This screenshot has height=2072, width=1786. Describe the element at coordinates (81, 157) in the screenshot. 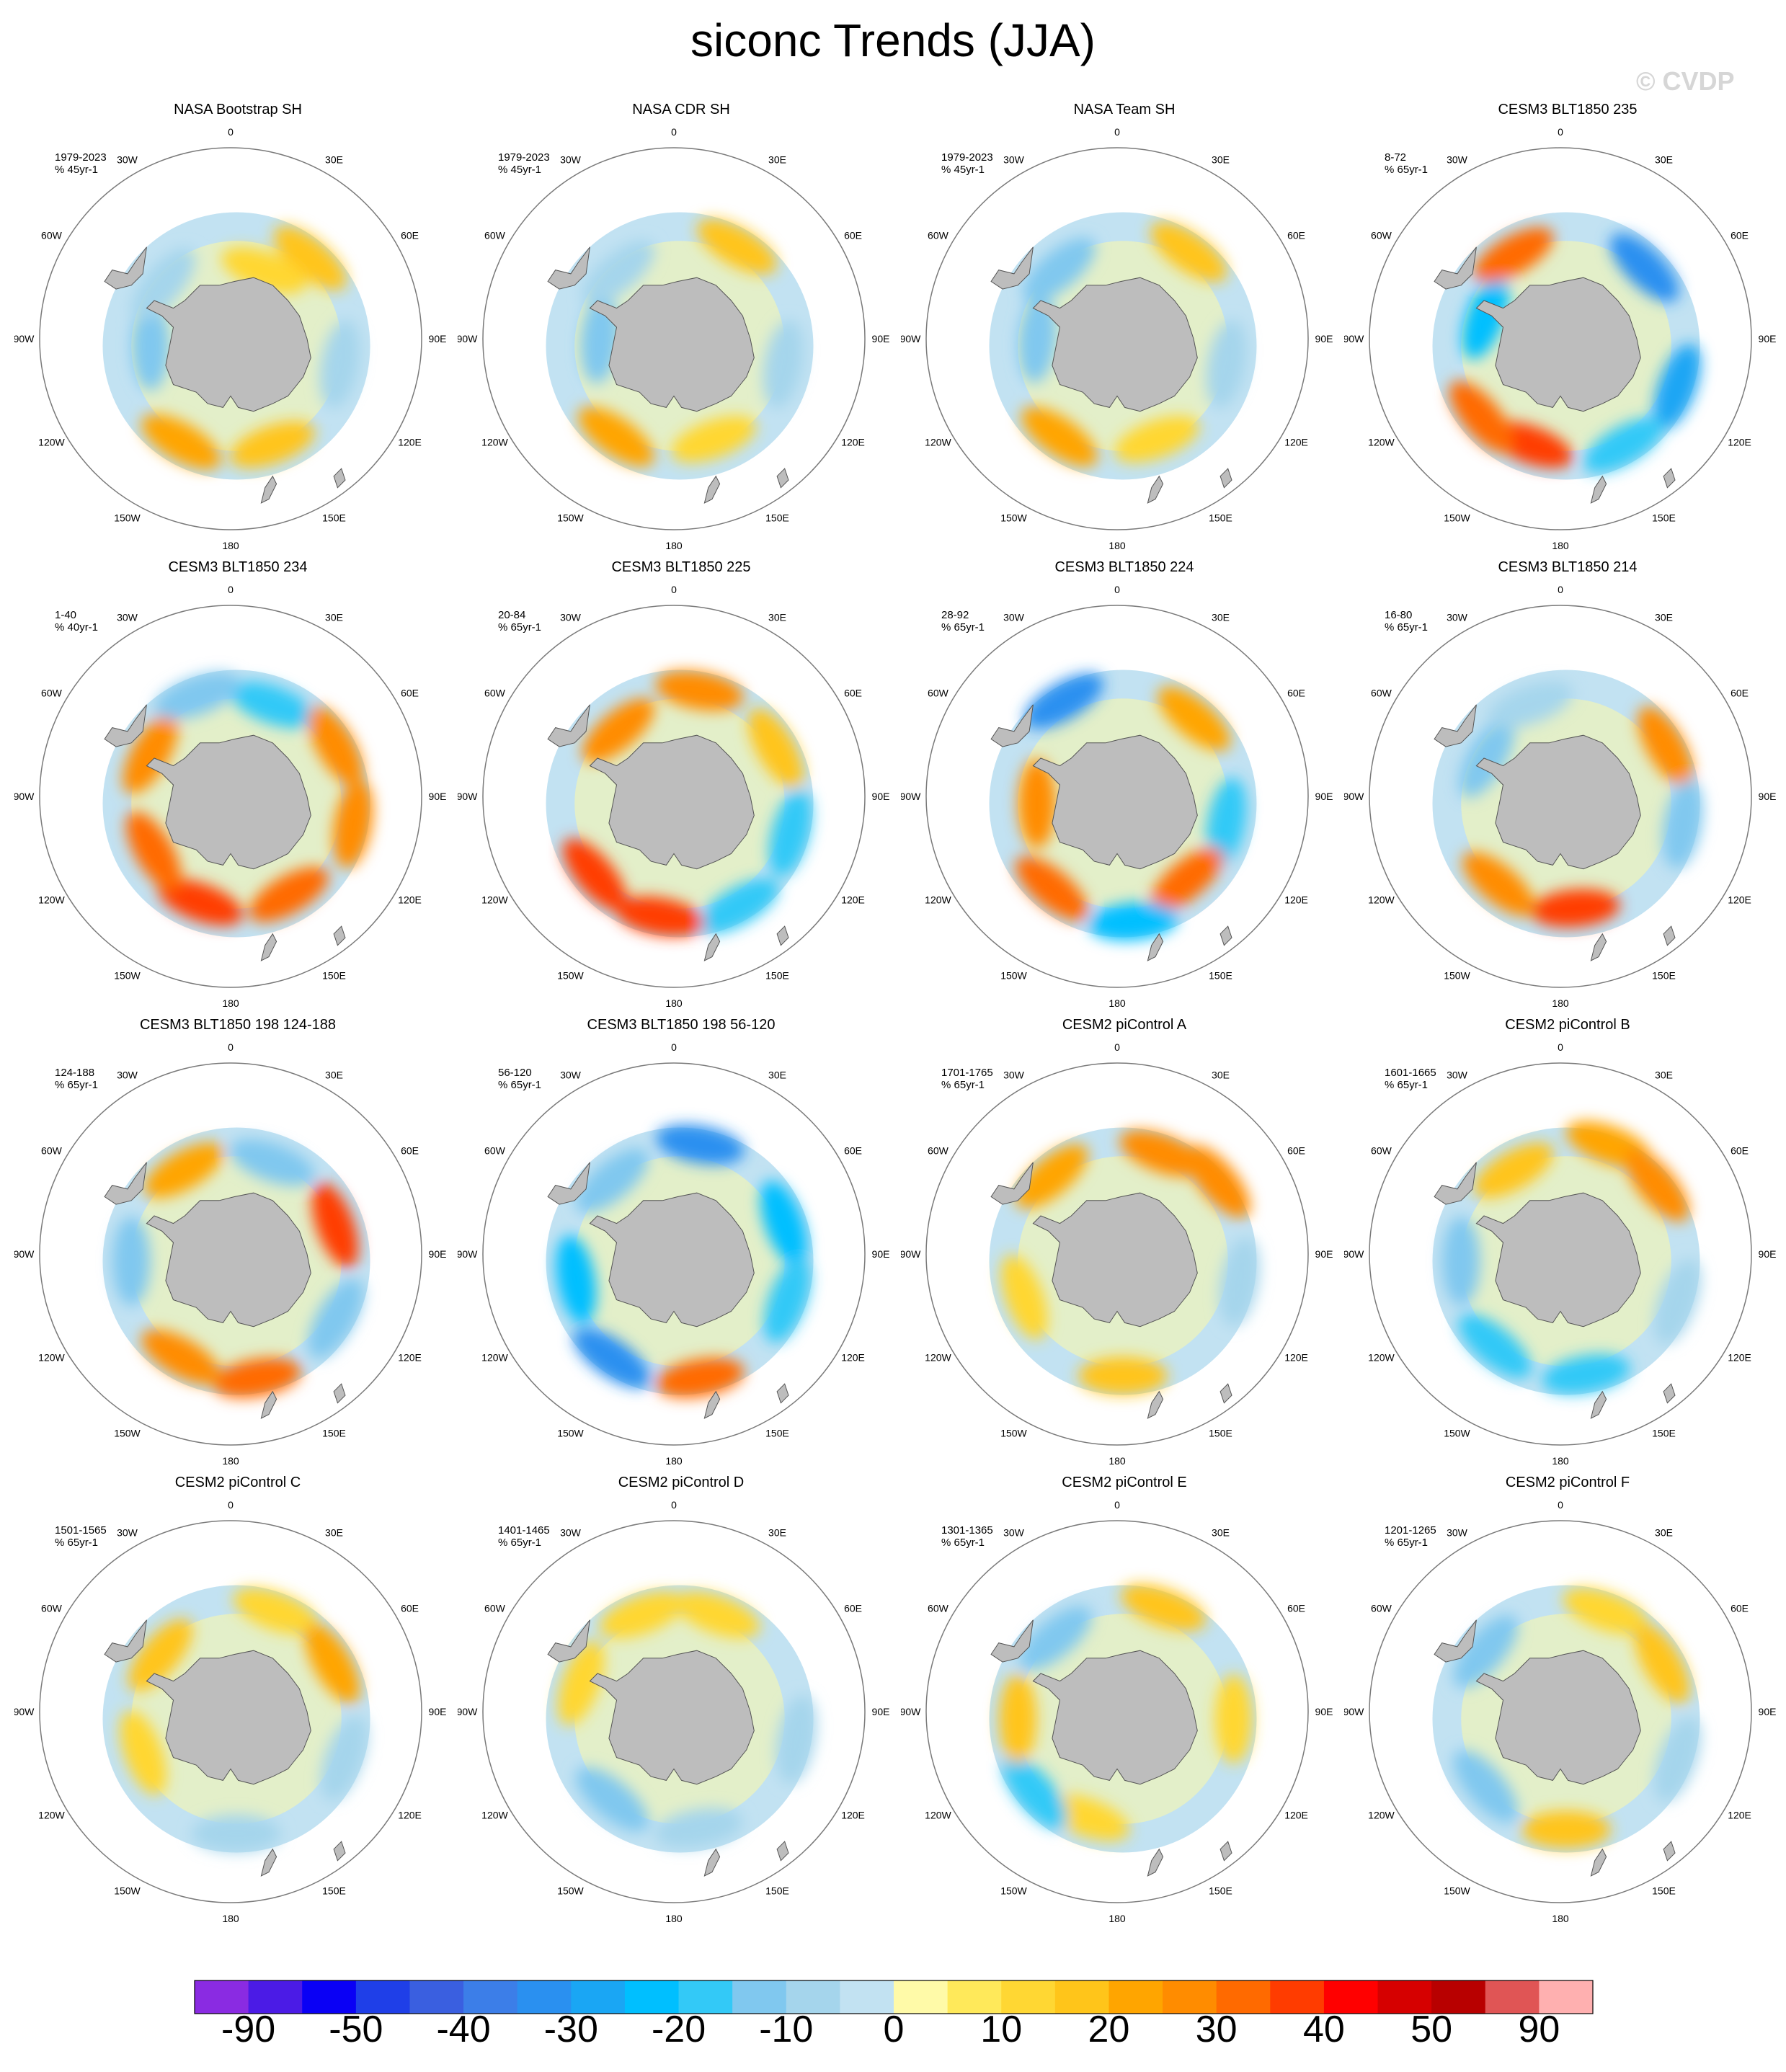

I see `panel-period: 1979-2023` at that location.